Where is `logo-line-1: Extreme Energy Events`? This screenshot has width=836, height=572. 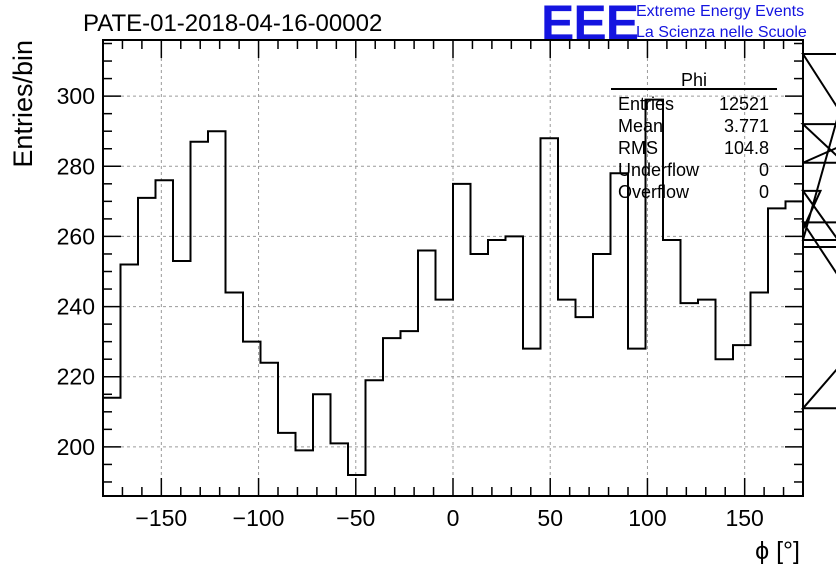 logo-line-1: Extreme Energy Events is located at coordinates (720, 11).